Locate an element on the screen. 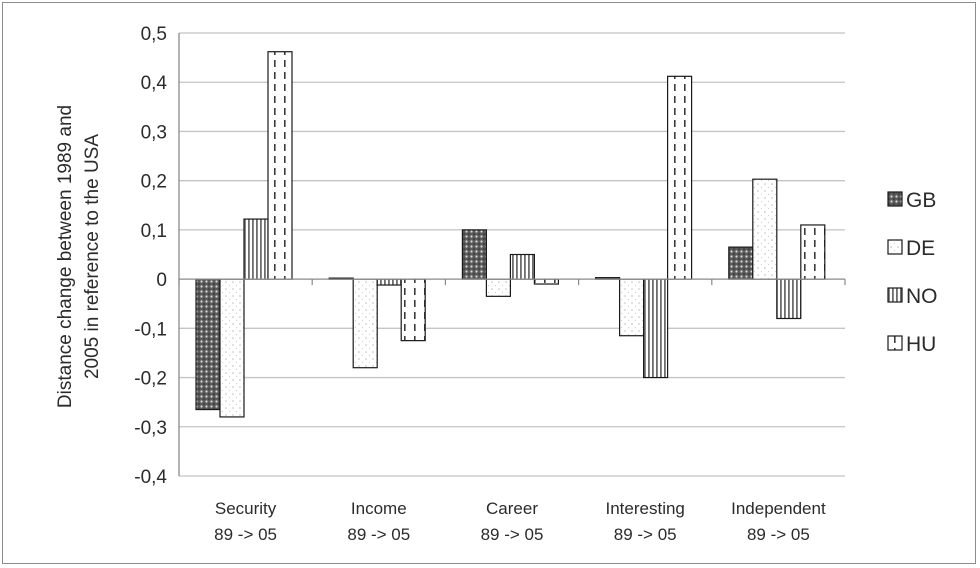  y-tick-label: -0,4 is located at coordinates (150, 477).